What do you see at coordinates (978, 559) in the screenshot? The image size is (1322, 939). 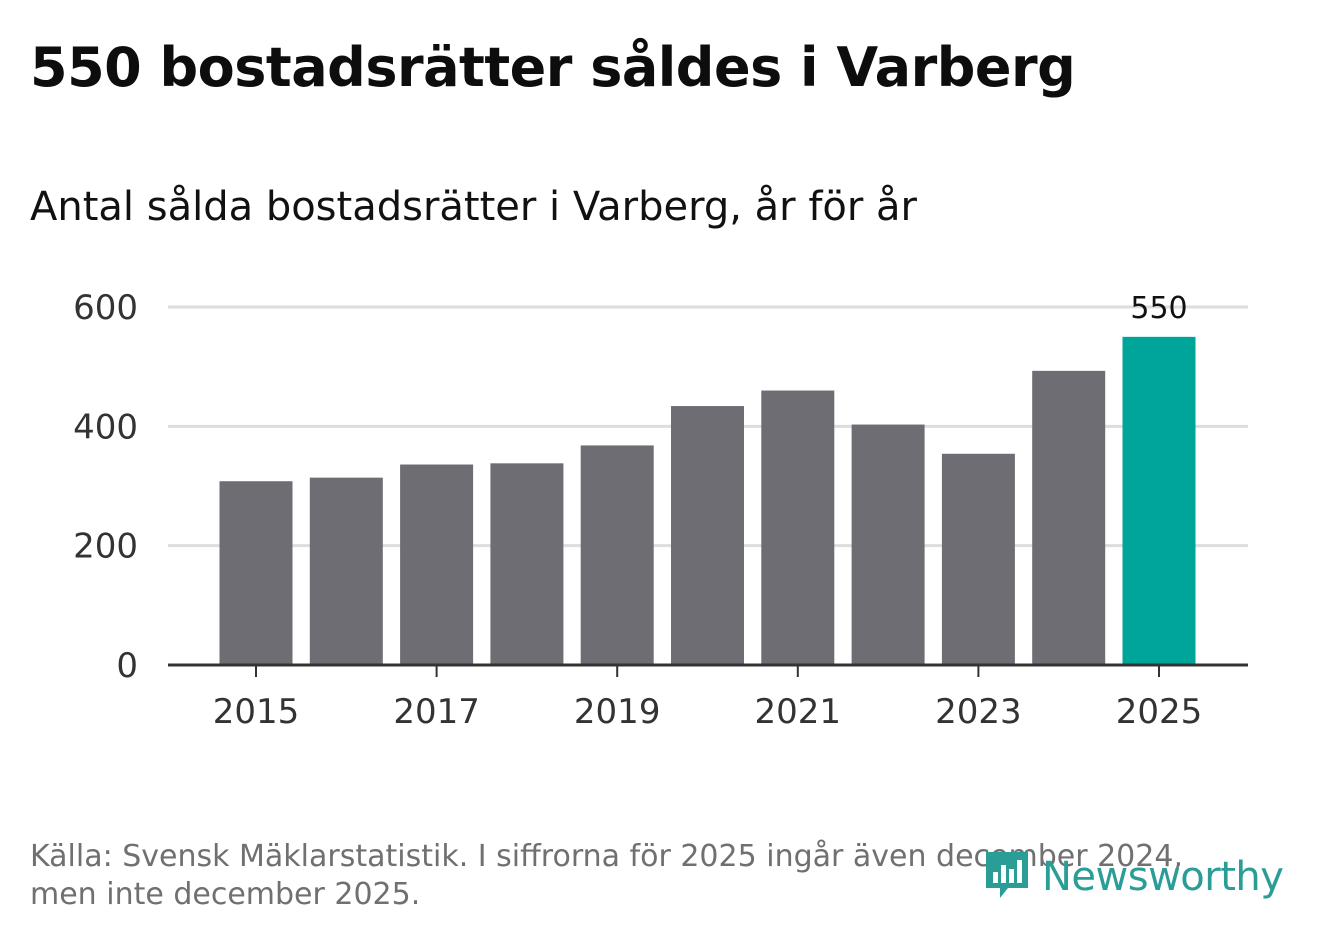 I see `bar-2023` at bounding box center [978, 559].